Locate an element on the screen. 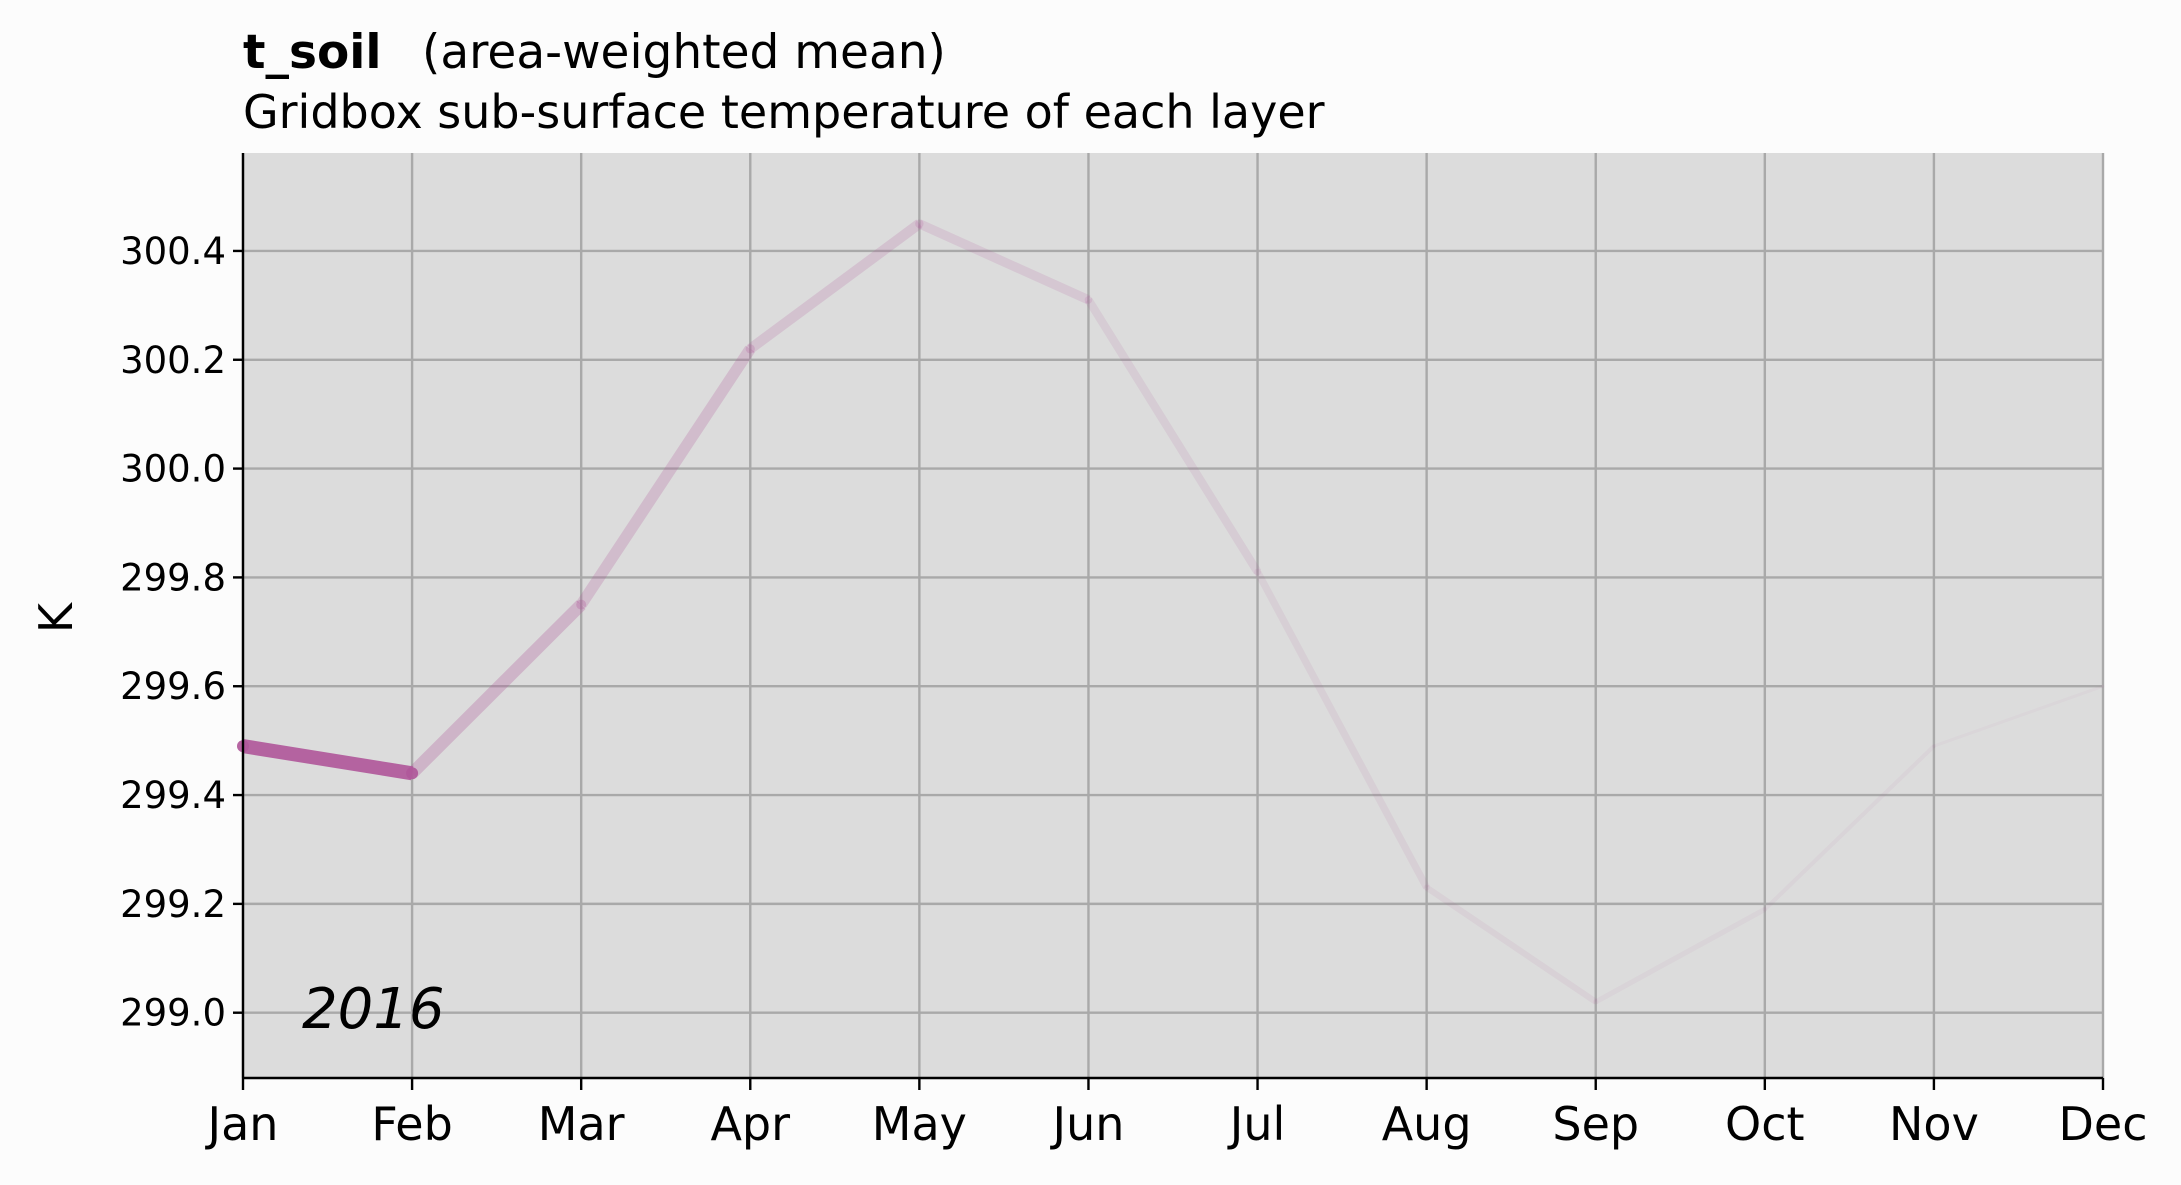  y-tick-label: 299.4 is located at coordinates (173, 795).